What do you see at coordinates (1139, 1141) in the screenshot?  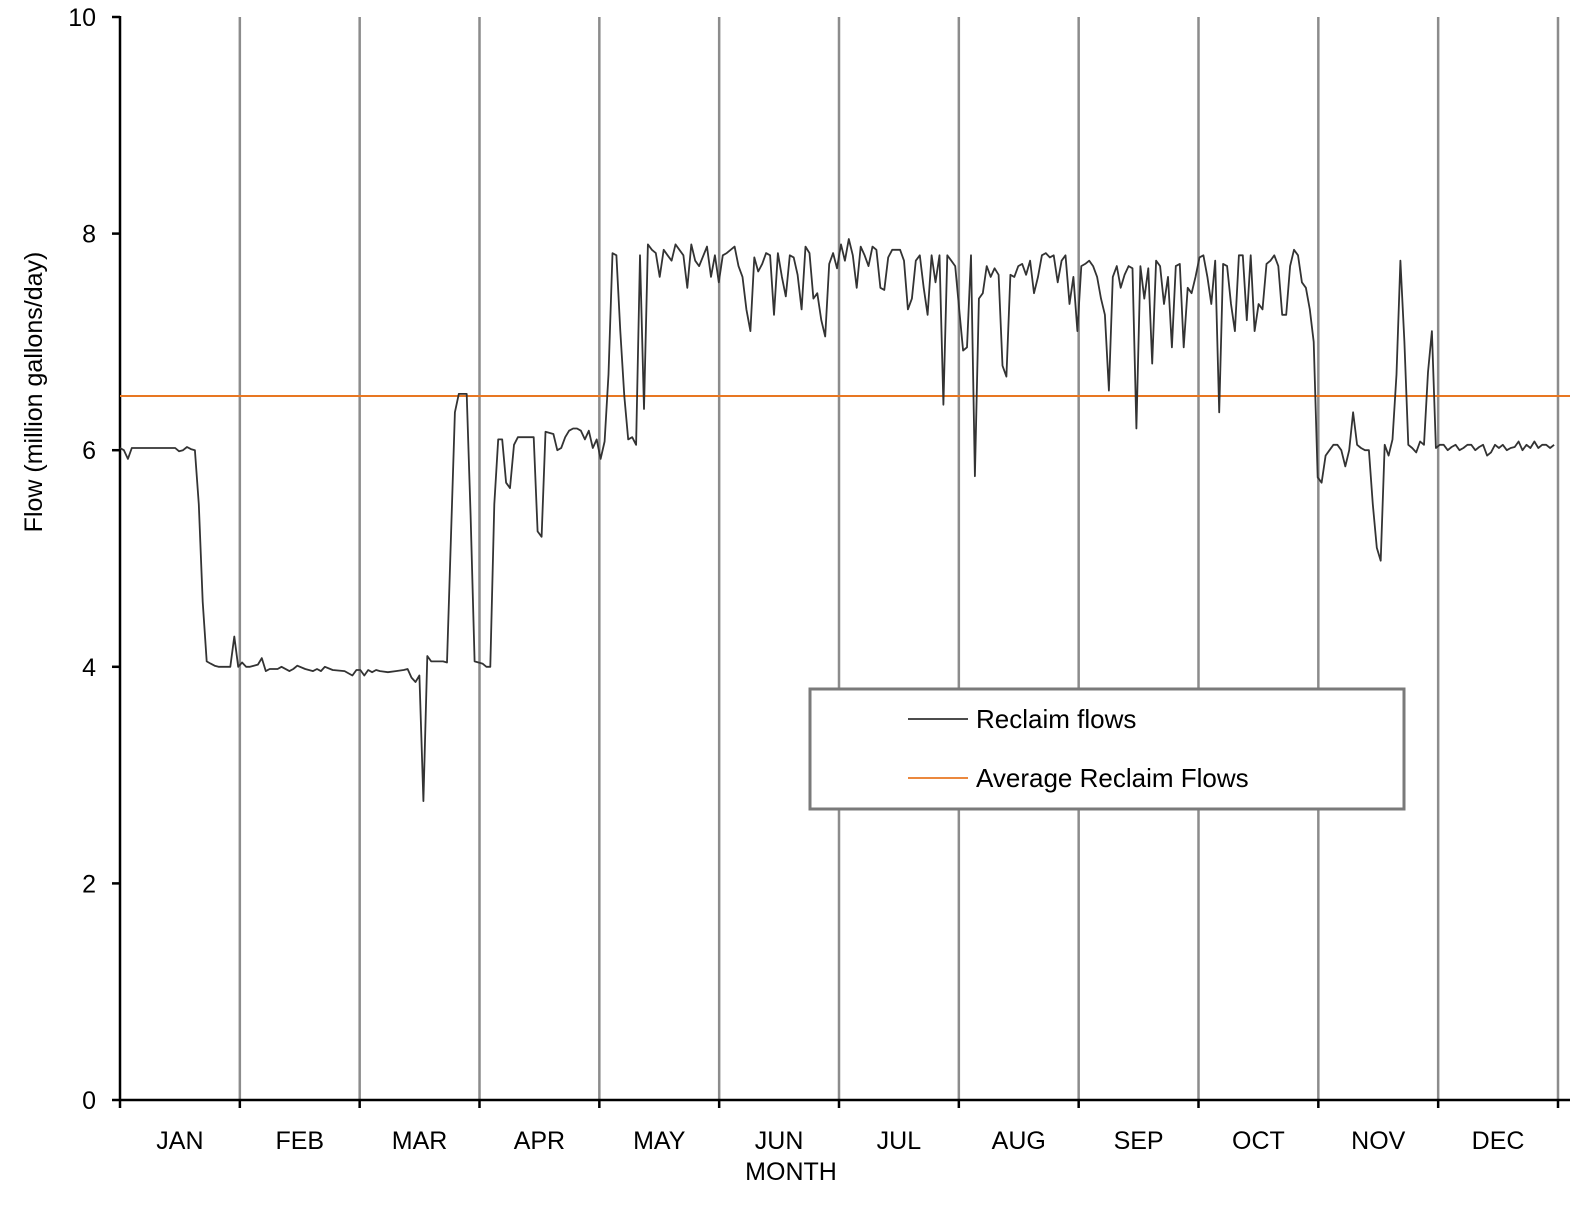 I see `x-tick-label-sep: SEP` at bounding box center [1139, 1141].